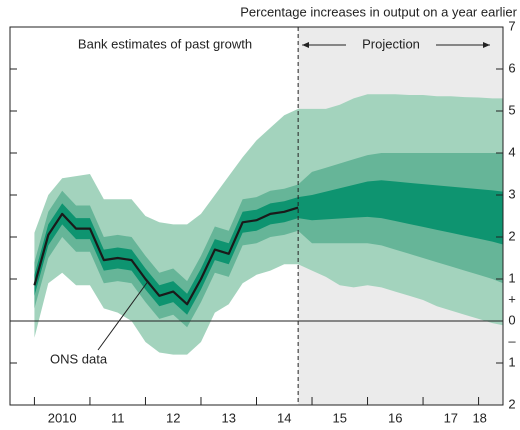 This screenshot has height=430, width=520. I want to click on x-tick-label: 14, so click(284, 417).